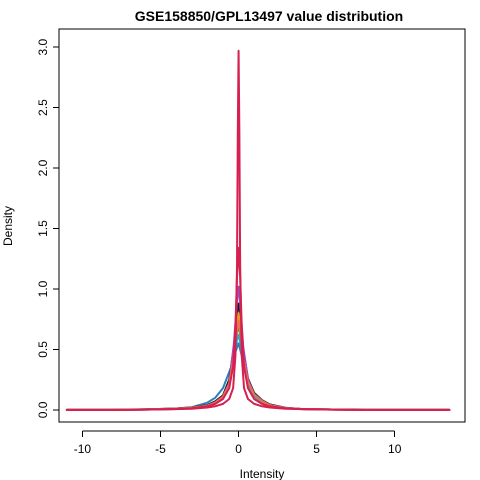  What do you see at coordinates (8, 226) in the screenshot?
I see `y-axis-label: Density` at bounding box center [8, 226].